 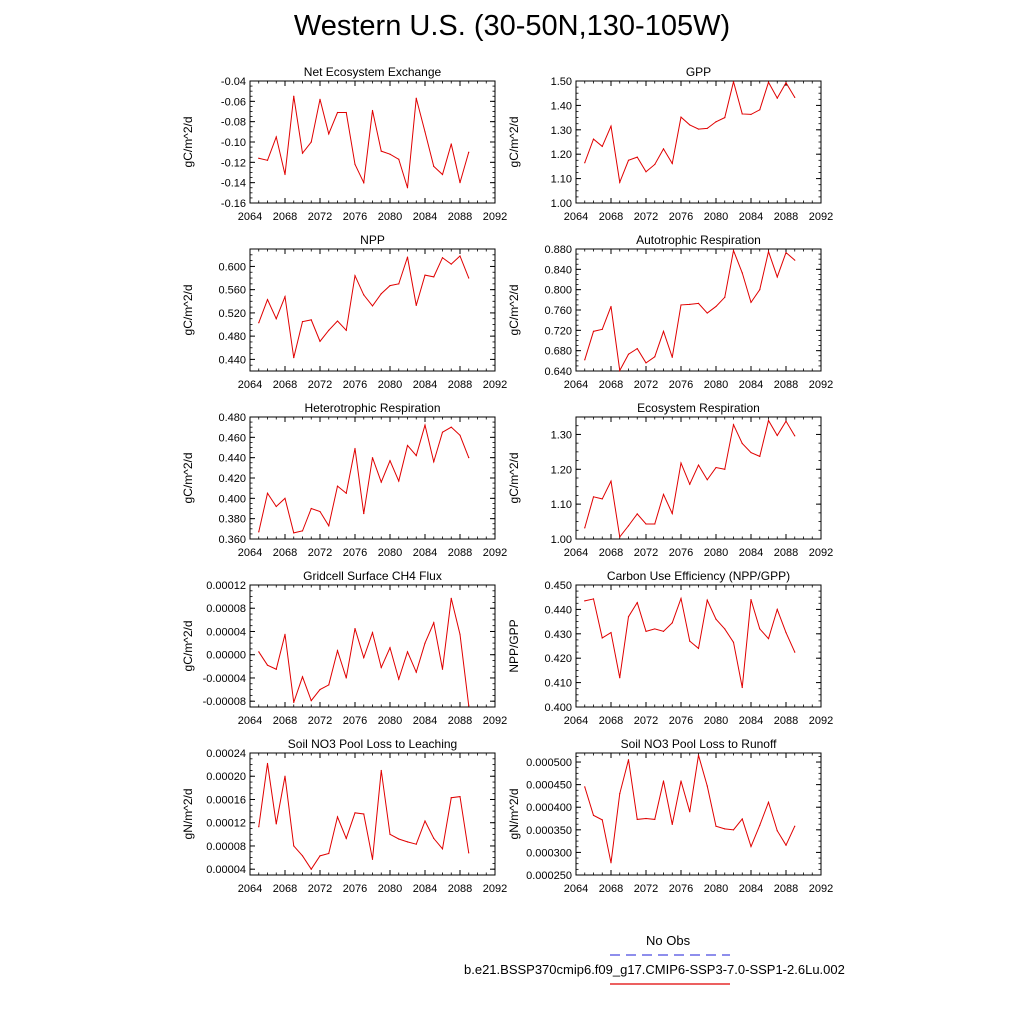 What do you see at coordinates (698, 478) in the screenshot?
I see `panel-ecosystem-respiration-frame` at bounding box center [698, 478].